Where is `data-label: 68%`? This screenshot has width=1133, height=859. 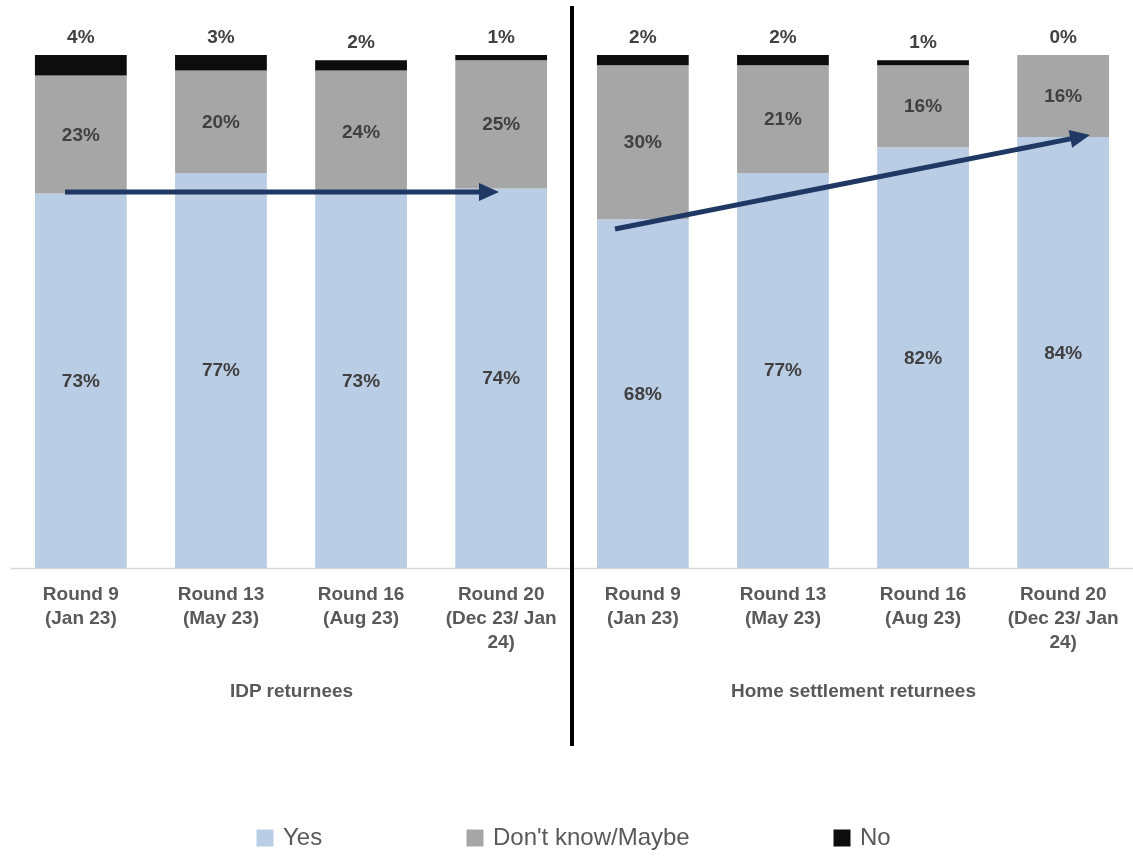 data-label: 68% is located at coordinates (642, 393).